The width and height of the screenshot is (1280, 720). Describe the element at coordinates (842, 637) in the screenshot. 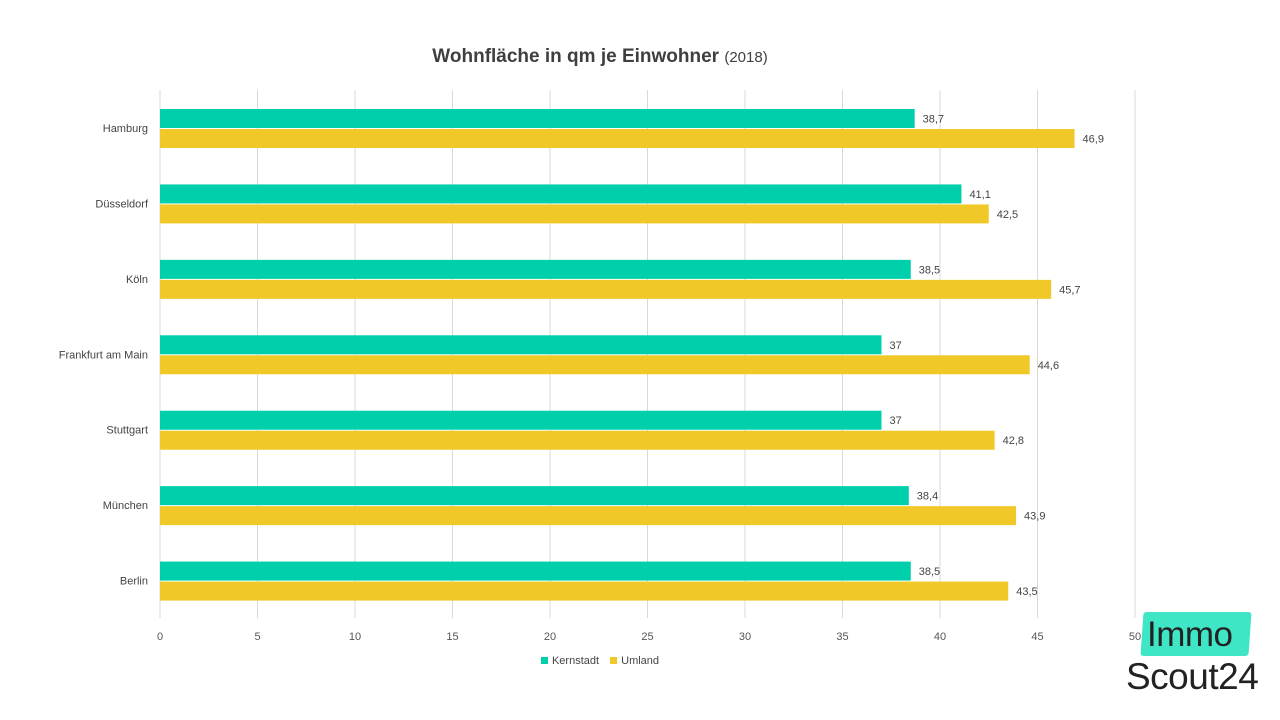

I see `x-tick-label: 35` at that location.